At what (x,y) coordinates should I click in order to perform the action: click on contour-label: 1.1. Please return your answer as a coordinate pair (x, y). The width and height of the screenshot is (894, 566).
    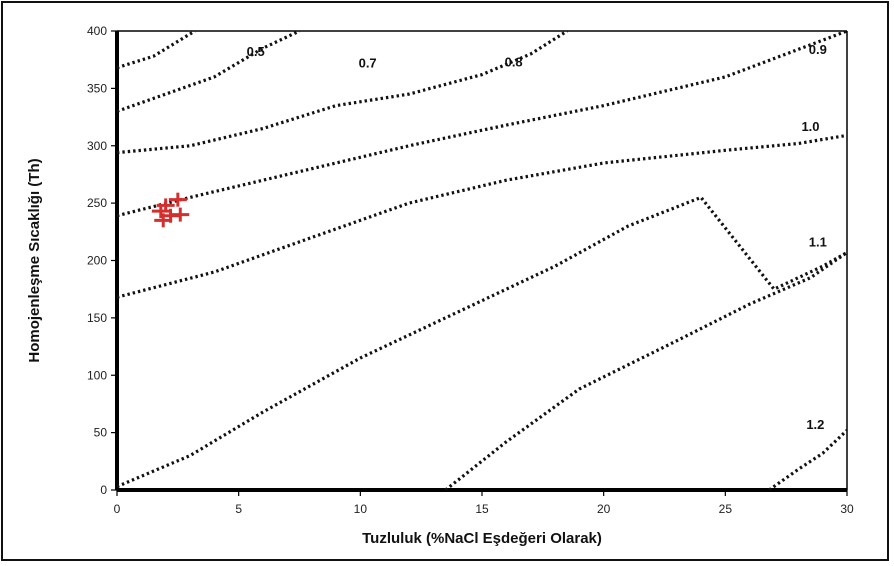
    Looking at the image, I should click on (818, 242).